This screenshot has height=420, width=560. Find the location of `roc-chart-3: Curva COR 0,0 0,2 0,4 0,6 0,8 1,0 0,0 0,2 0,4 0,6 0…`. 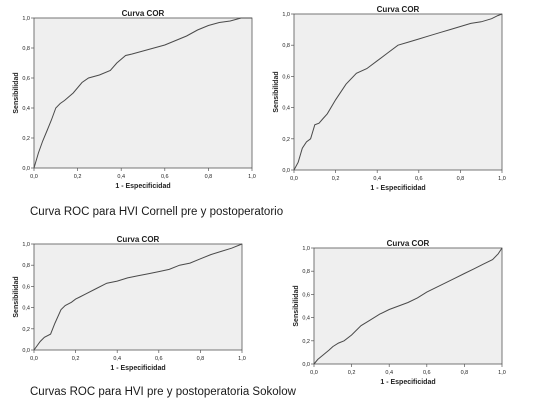

roc-chart-3: Curva COR 0,0 0,2 0,4 0,6 0,8 1,0 0,0 0,2 0,4 0,6 0… is located at coordinates (128, 305).